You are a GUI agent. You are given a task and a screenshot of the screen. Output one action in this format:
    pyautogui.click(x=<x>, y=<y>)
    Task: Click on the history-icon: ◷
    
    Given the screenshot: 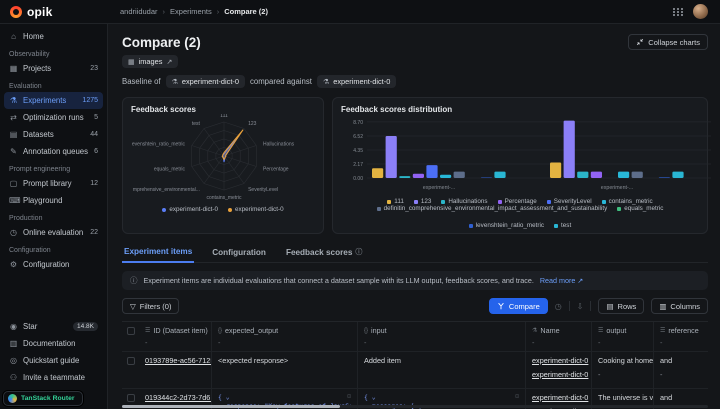 What is the action you would take?
    pyautogui.click(x=558, y=306)
    